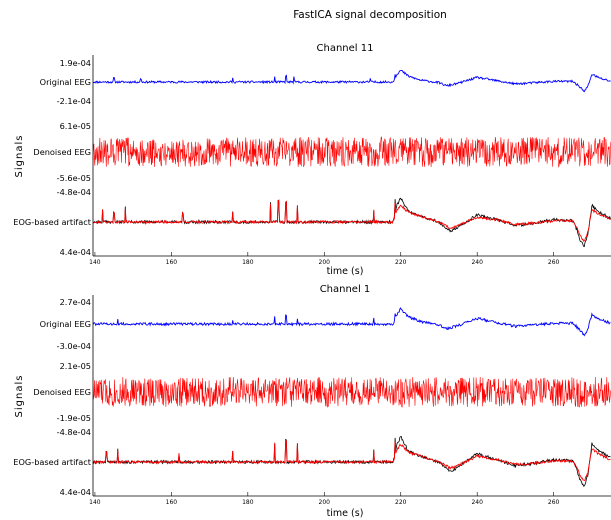 The height and width of the screenshot is (520, 611). Describe the element at coordinates (75, 302) in the screenshot. I see `series-top-value: 2.7e-04` at that location.